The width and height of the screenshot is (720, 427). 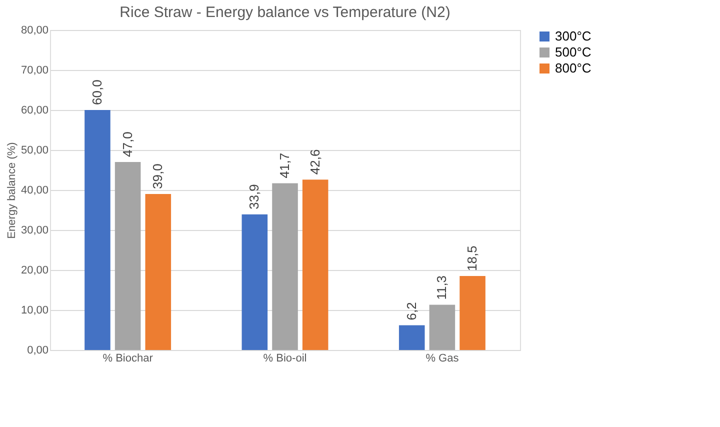 I want to click on data-label: 60,0, so click(x=96, y=92).